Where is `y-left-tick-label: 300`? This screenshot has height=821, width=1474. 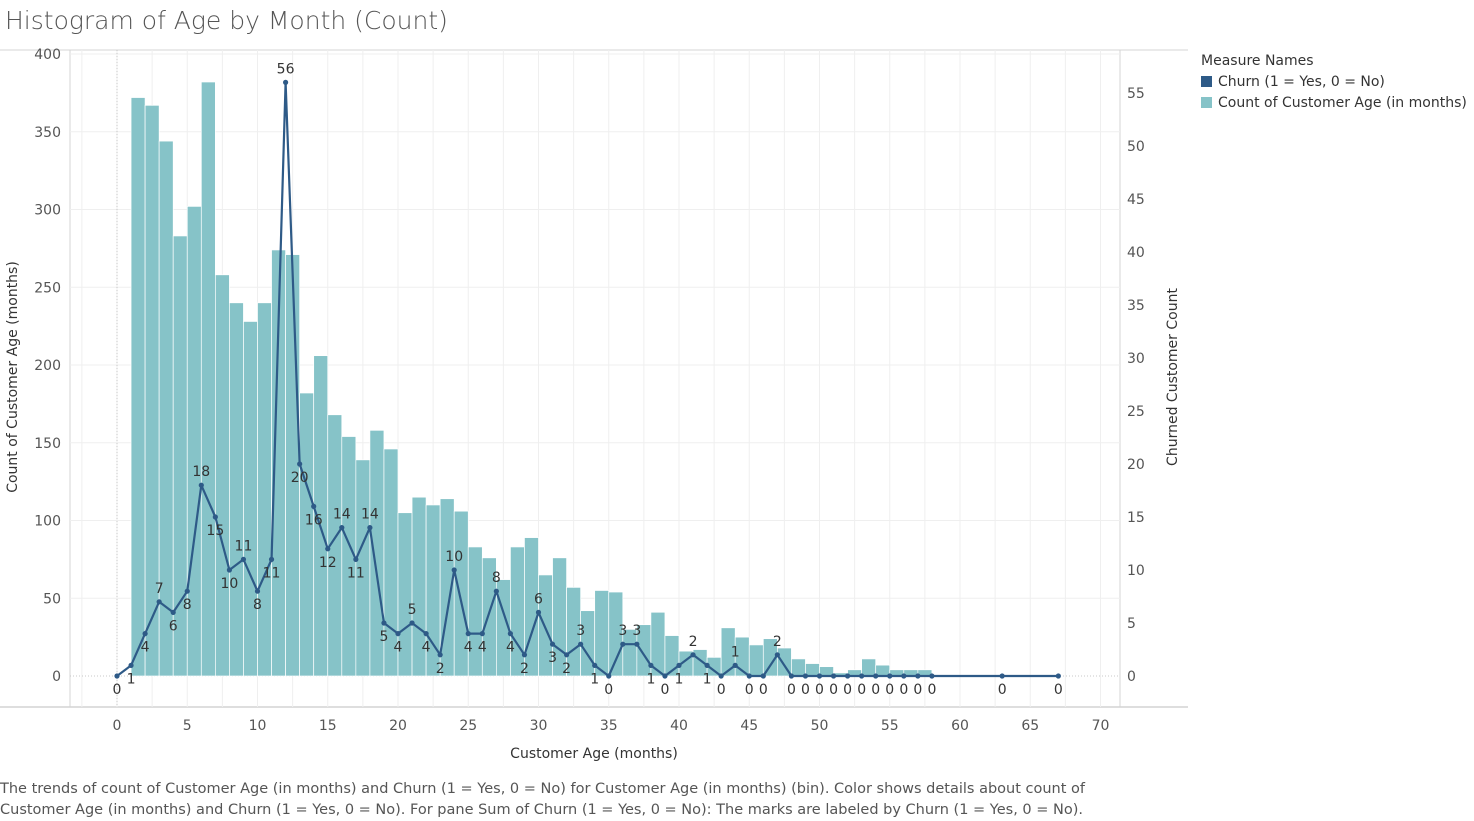
y-left-tick-label: 300 is located at coordinates (47, 211).